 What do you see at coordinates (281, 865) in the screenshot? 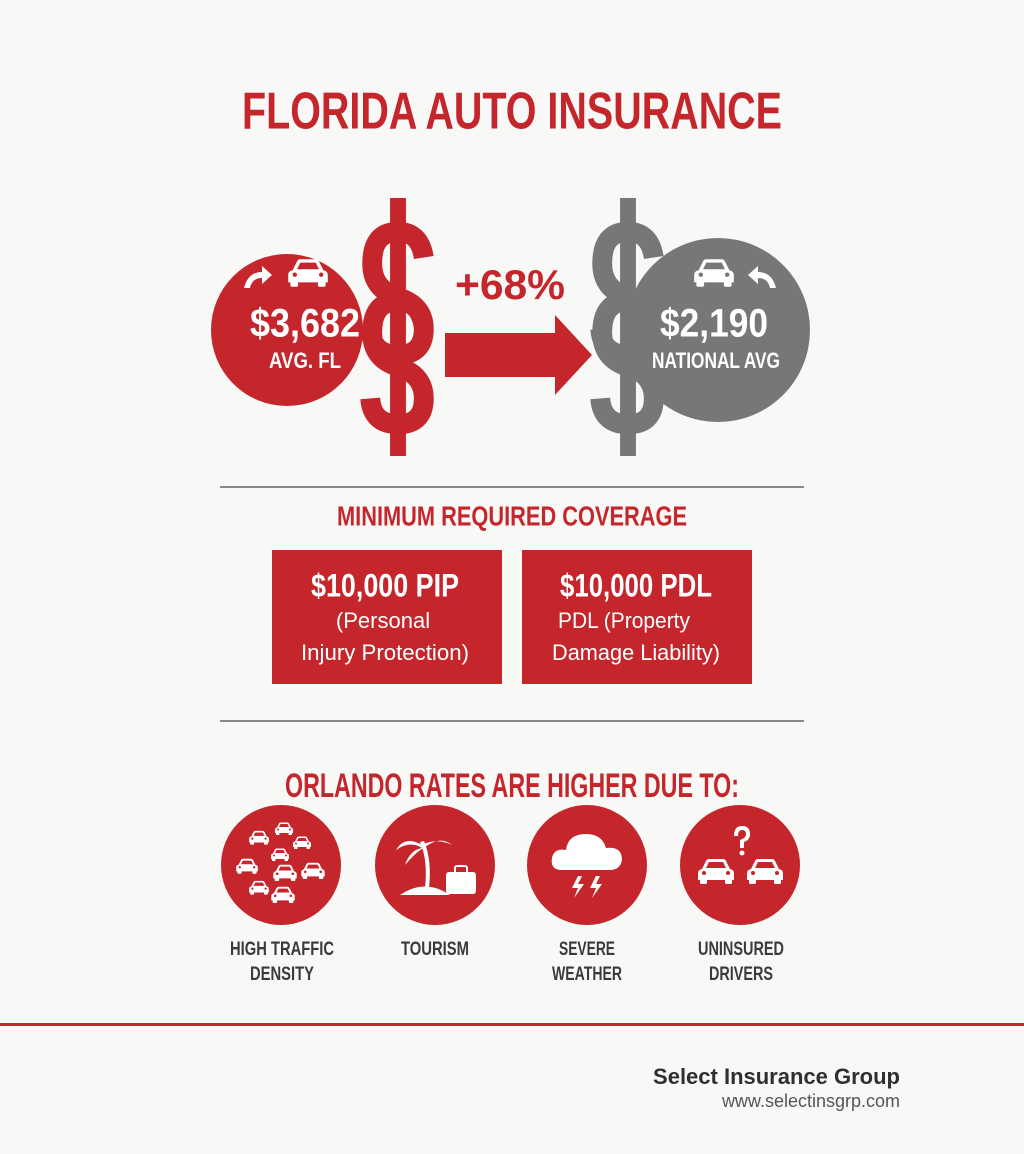
I see `traffic-icon` at bounding box center [281, 865].